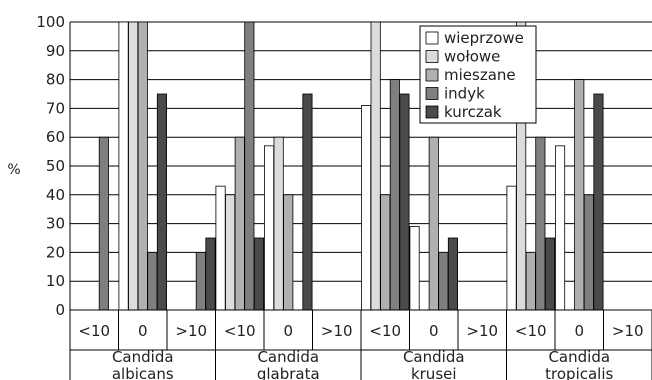 This screenshot has width=652, height=380. Describe the element at coordinates (473, 112) in the screenshot. I see `legend-label: kurczak` at that location.